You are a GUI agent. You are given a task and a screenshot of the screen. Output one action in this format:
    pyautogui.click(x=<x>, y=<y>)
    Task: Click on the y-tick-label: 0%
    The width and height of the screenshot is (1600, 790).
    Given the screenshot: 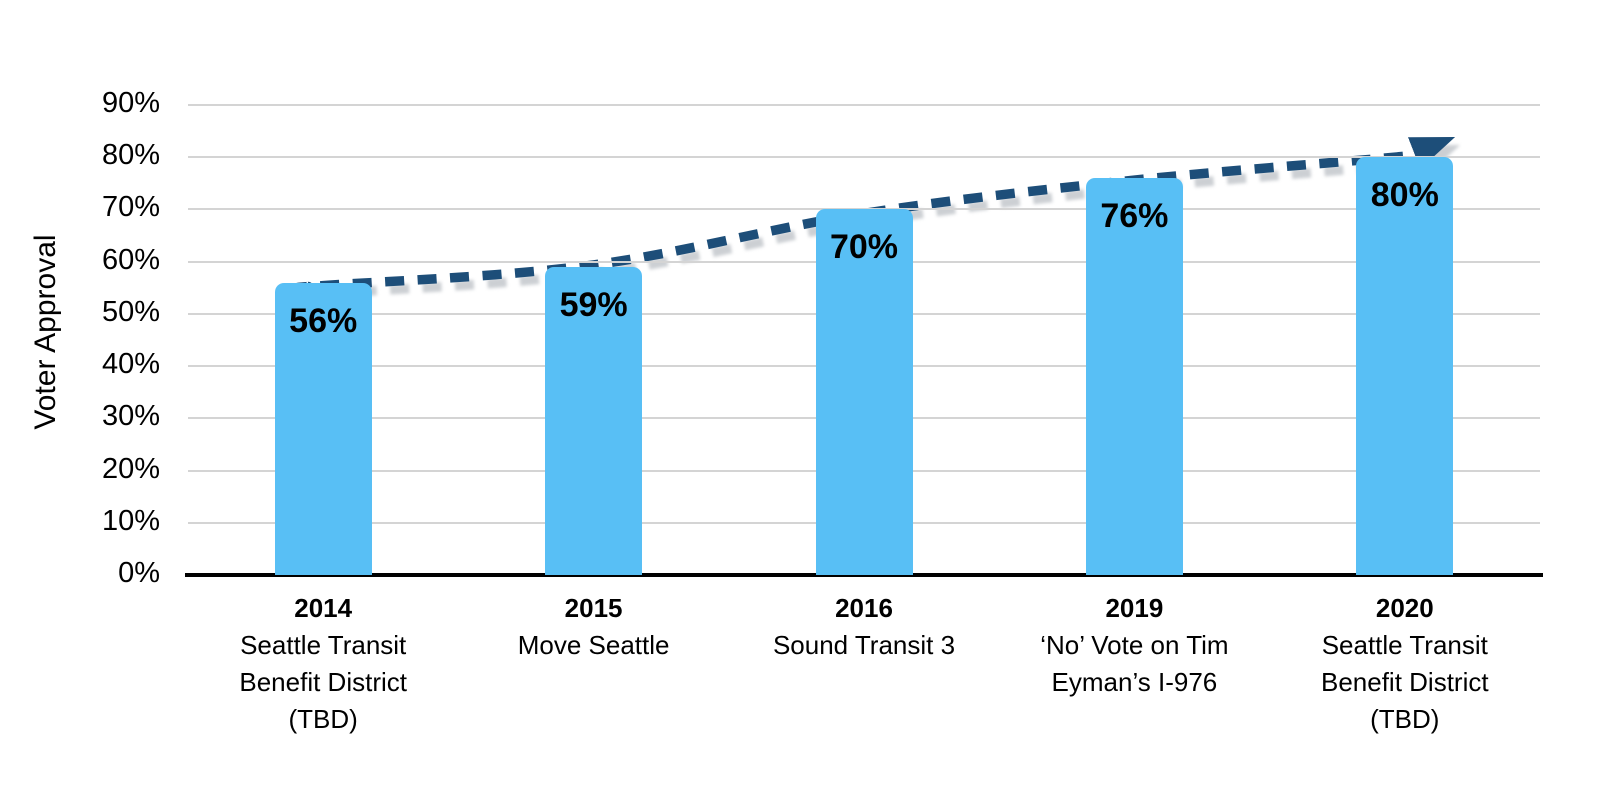 What is the action you would take?
    pyautogui.click(x=139, y=573)
    